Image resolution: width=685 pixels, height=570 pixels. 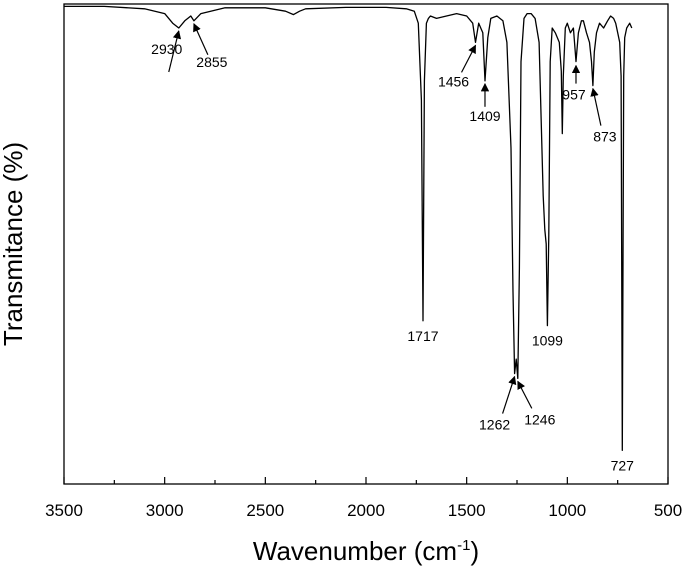 What do you see at coordinates (453, 81) in the screenshot?
I see `peak-label: 1456` at bounding box center [453, 81].